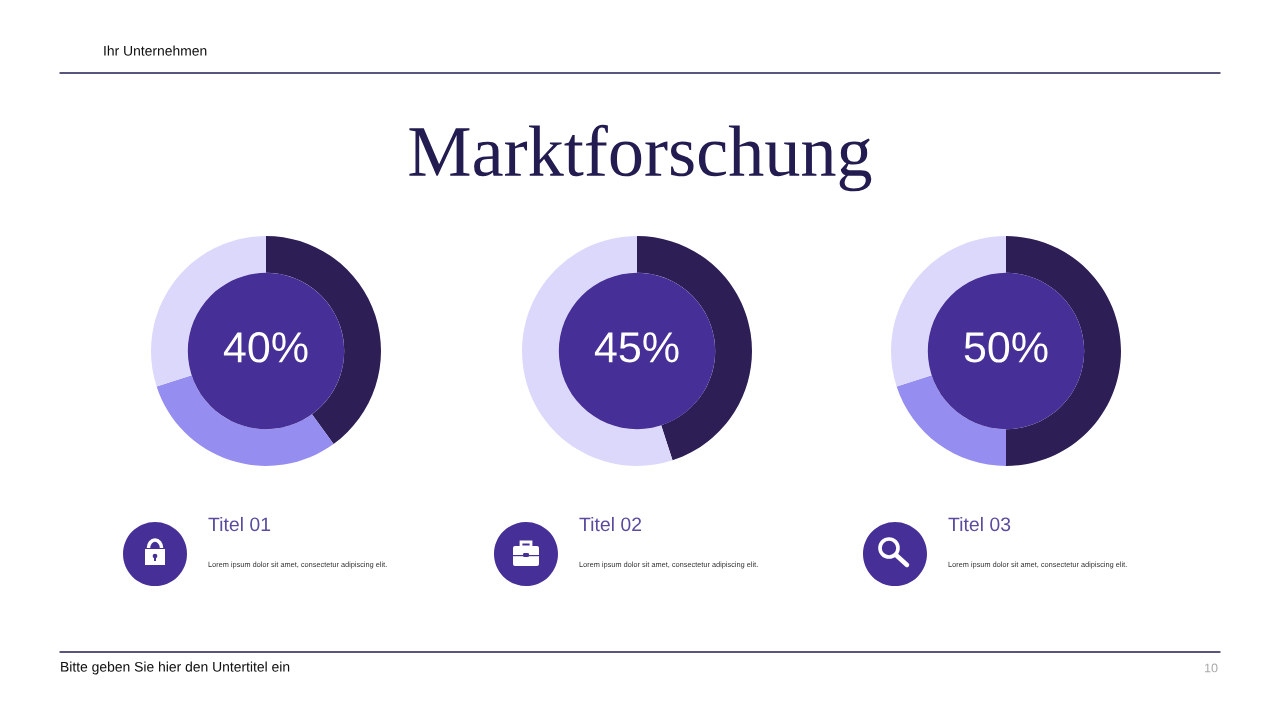 Image resolution: width=1280 pixels, height=720 pixels. What do you see at coordinates (610, 524) in the screenshot?
I see `text: Titel 02` at bounding box center [610, 524].